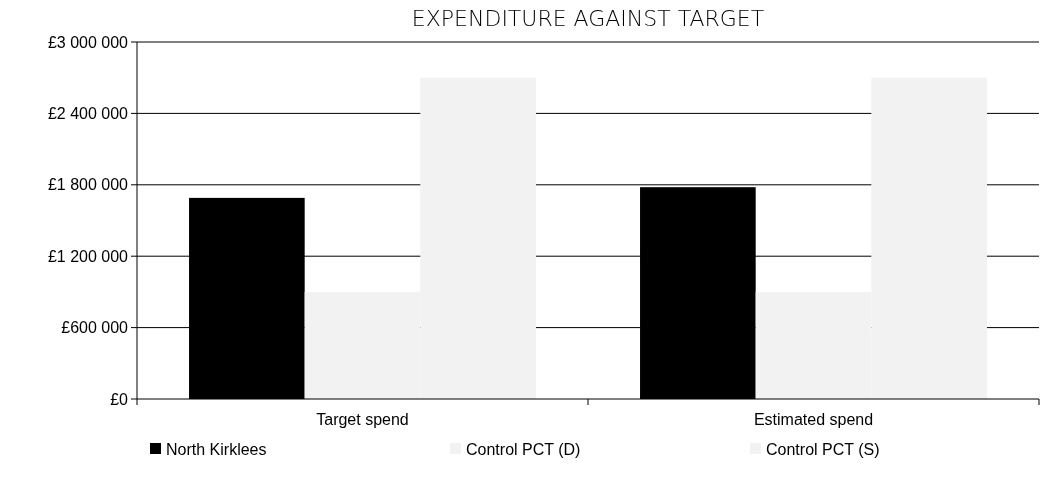 This screenshot has height=477, width=1047. What do you see at coordinates (119, 399) in the screenshot?
I see `y-tick-label: £0` at bounding box center [119, 399].